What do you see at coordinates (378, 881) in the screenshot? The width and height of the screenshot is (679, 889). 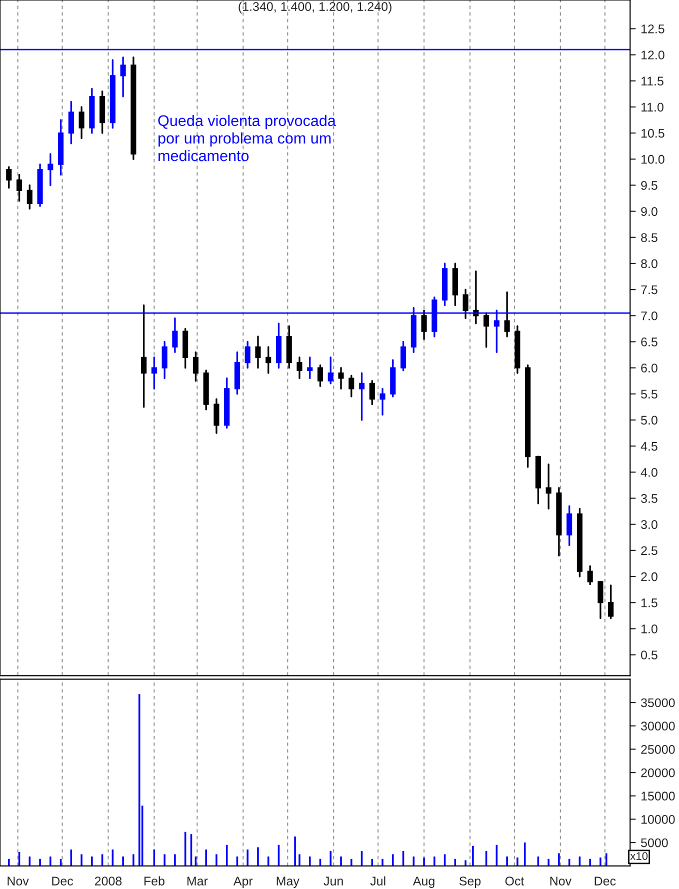 I see `x-tick-label: Jul` at bounding box center [378, 881].